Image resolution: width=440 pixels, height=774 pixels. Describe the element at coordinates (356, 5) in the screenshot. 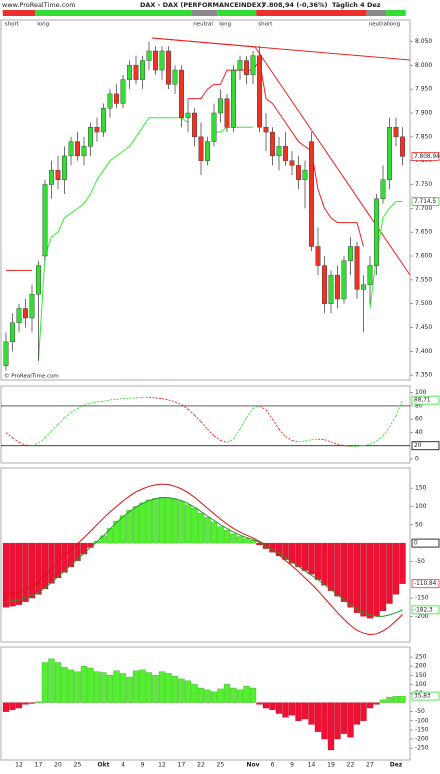

I see `period: Täglich 4 Dez` at that location.